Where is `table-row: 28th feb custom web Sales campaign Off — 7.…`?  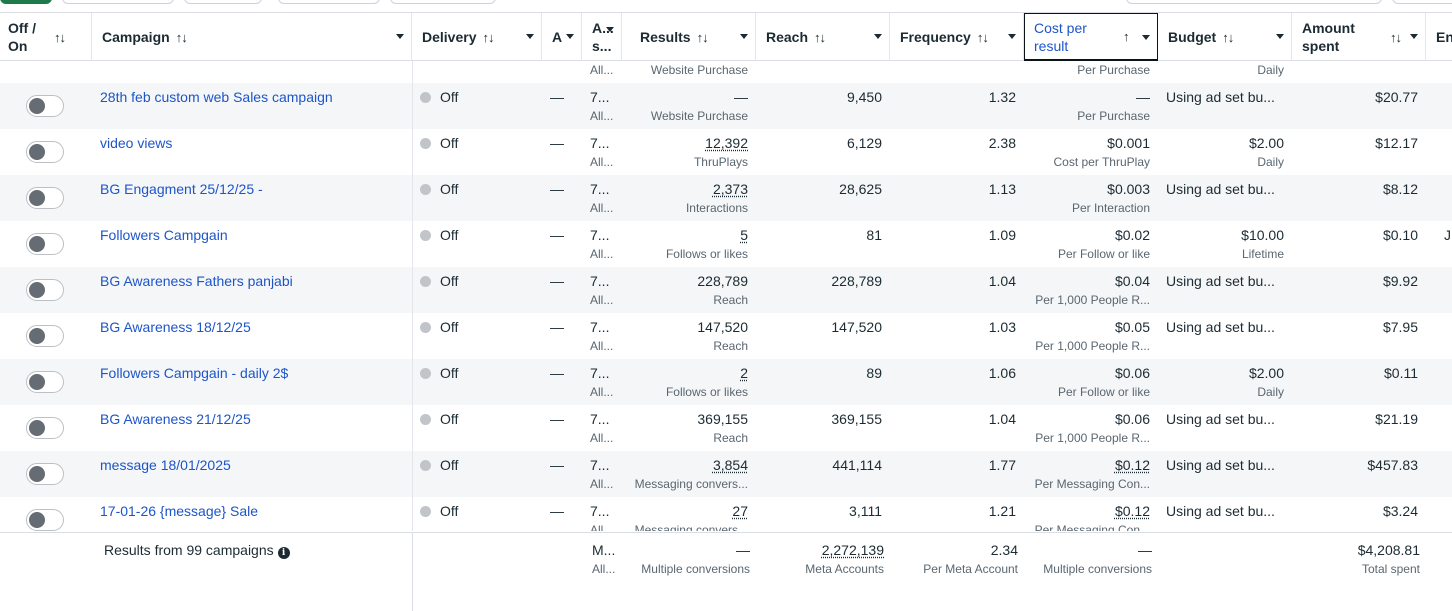 table-row: 28th feb custom web Sales campaign Off — 7.… is located at coordinates (726, 106).